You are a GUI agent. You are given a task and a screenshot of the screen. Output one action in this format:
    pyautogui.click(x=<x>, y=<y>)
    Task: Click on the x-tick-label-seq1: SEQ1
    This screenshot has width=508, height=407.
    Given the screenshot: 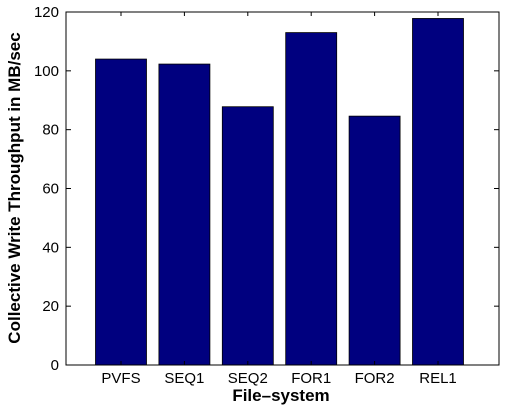 What is the action you would take?
    pyautogui.click(x=184, y=378)
    